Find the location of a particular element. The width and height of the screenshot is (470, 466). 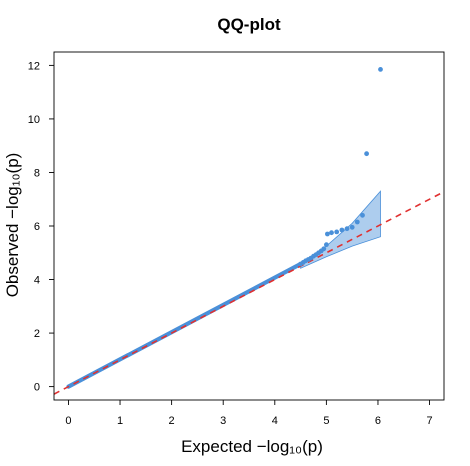

y-tick-label: 0 is located at coordinates (37, 388).